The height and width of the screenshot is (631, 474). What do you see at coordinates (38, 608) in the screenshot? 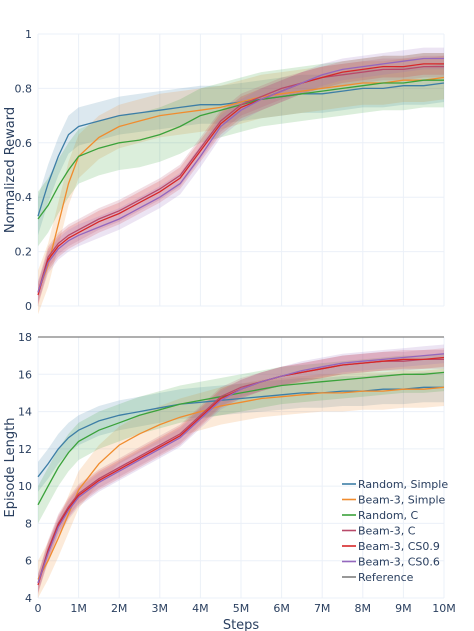
I see `x-tick-label: 0` at bounding box center [38, 608].